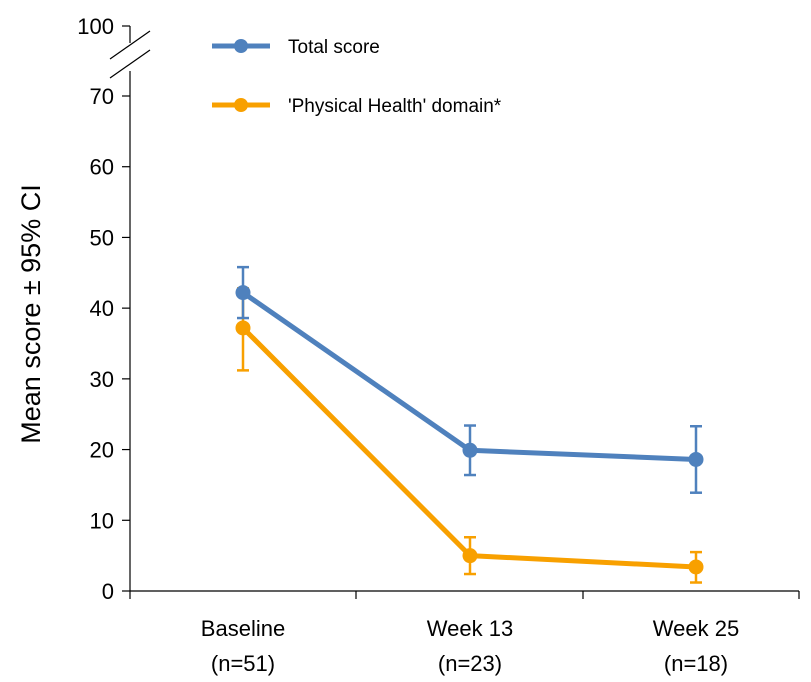  What do you see at coordinates (241, 105) in the screenshot?
I see `legend-marker-physical-health` at bounding box center [241, 105].